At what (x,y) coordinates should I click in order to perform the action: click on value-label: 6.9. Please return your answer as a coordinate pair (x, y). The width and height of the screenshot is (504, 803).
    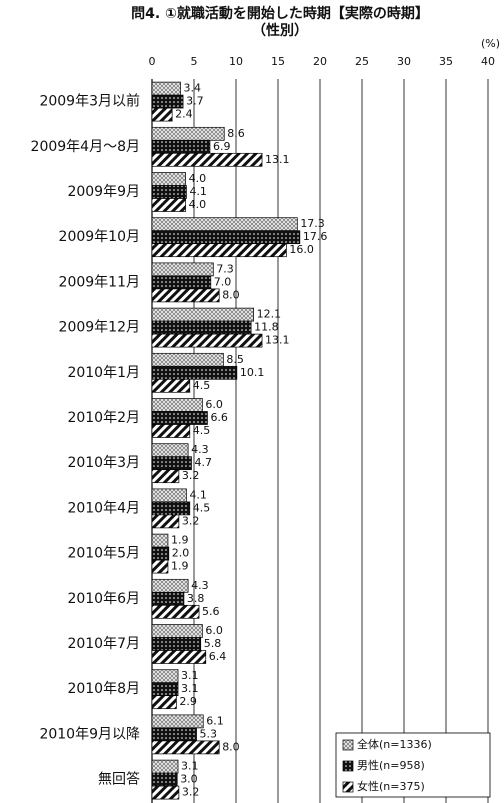
    Looking at the image, I should click on (222, 146).